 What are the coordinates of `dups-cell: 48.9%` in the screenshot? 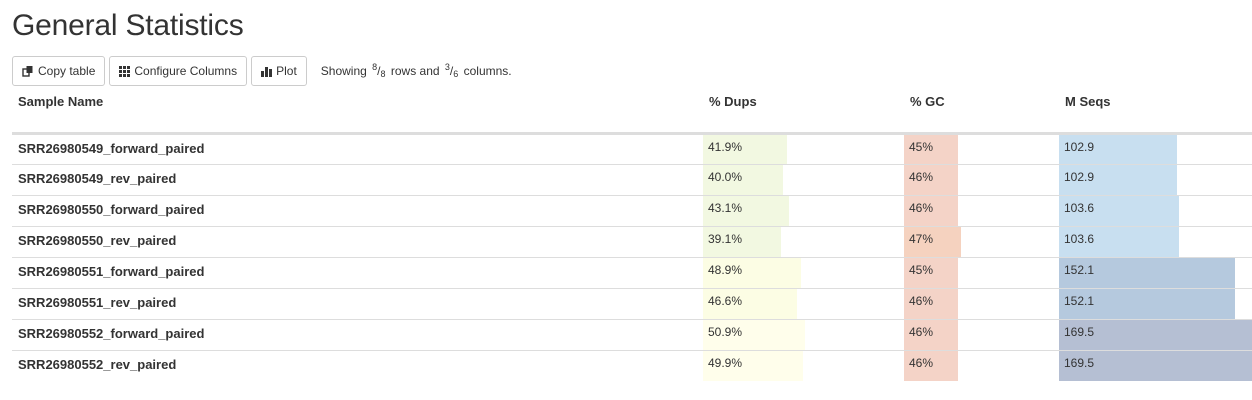 It's located at (803, 272).